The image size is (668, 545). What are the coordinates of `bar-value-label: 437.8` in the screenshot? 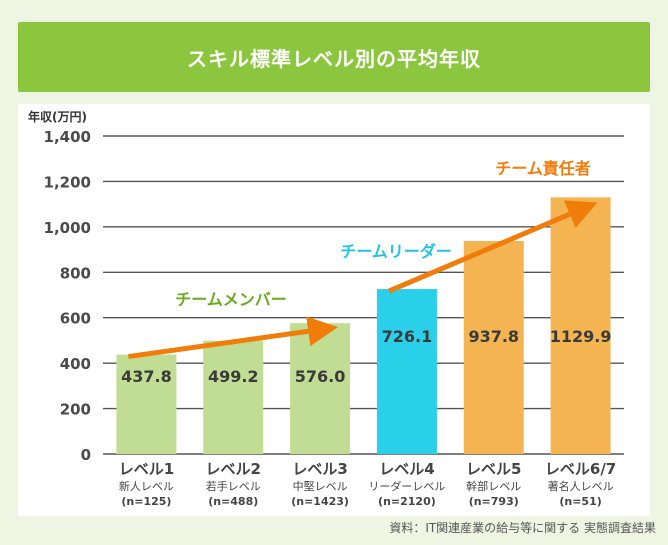 It's located at (146, 376).